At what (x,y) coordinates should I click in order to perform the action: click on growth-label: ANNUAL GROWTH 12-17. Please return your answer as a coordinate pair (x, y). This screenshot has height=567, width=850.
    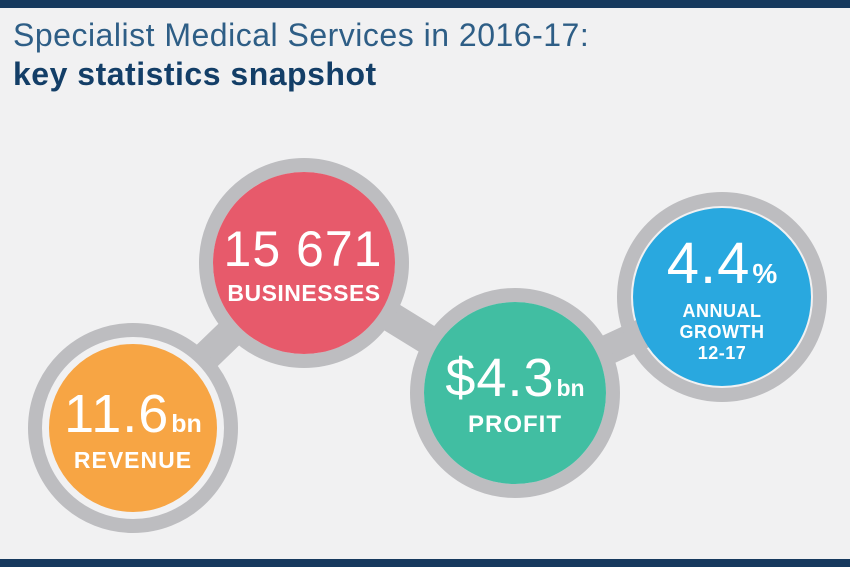
    Looking at the image, I should click on (722, 332).